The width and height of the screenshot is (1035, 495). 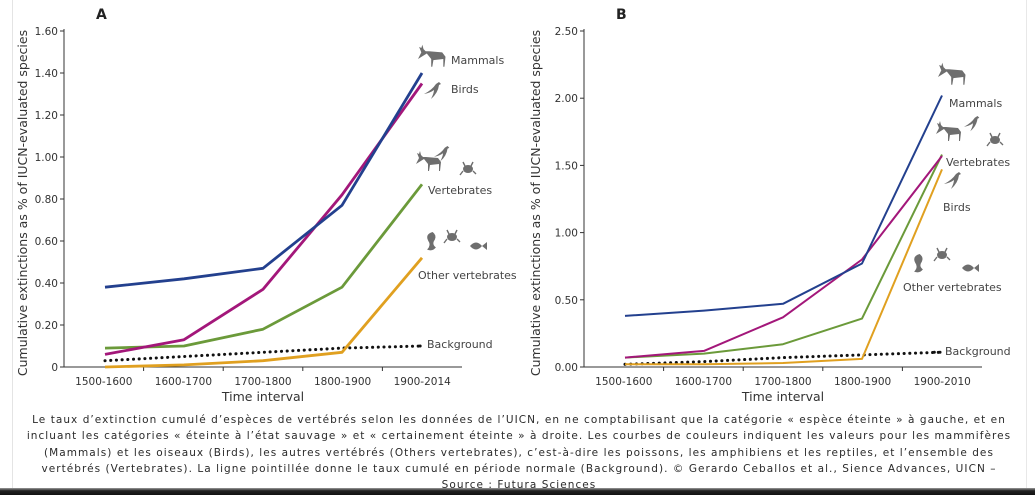 I want to click on y-tick-label: 1.40, so click(x=46, y=74).